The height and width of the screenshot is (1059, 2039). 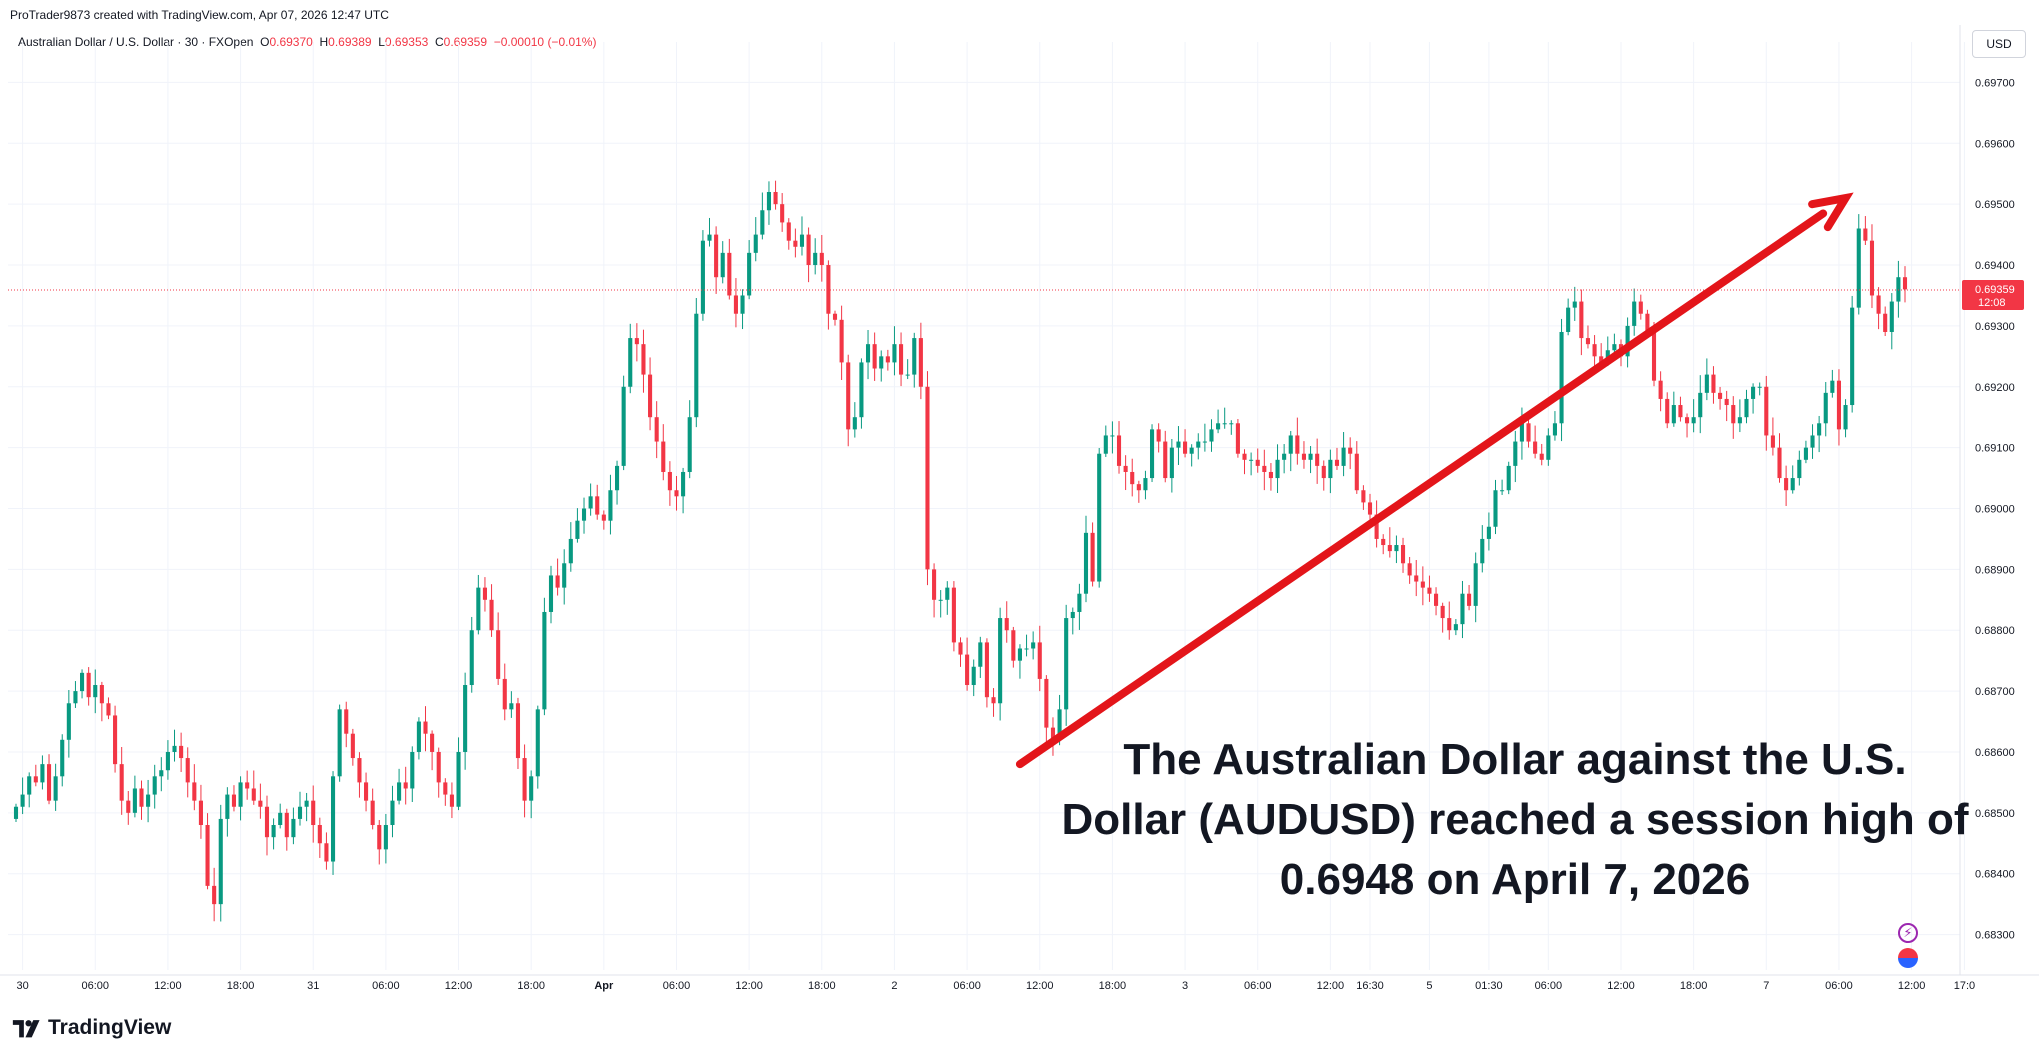 What do you see at coordinates (1995, 510) in the screenshot?
I see `y-tick-label: 0.69000` at bounding box center [1995, 510].